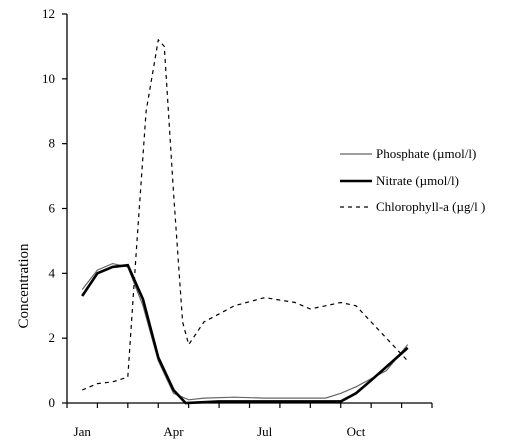  I want to click on x-tick-label: Oct, so click(356, 431).